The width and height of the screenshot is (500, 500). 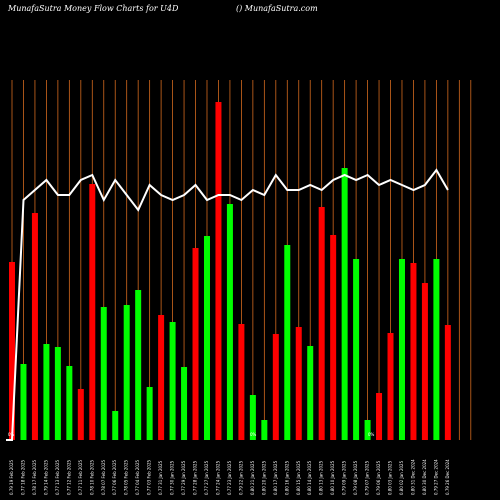 I want to click on x-tick-label: 0.78 10 Feb 2025, so click(x=91, y=477).